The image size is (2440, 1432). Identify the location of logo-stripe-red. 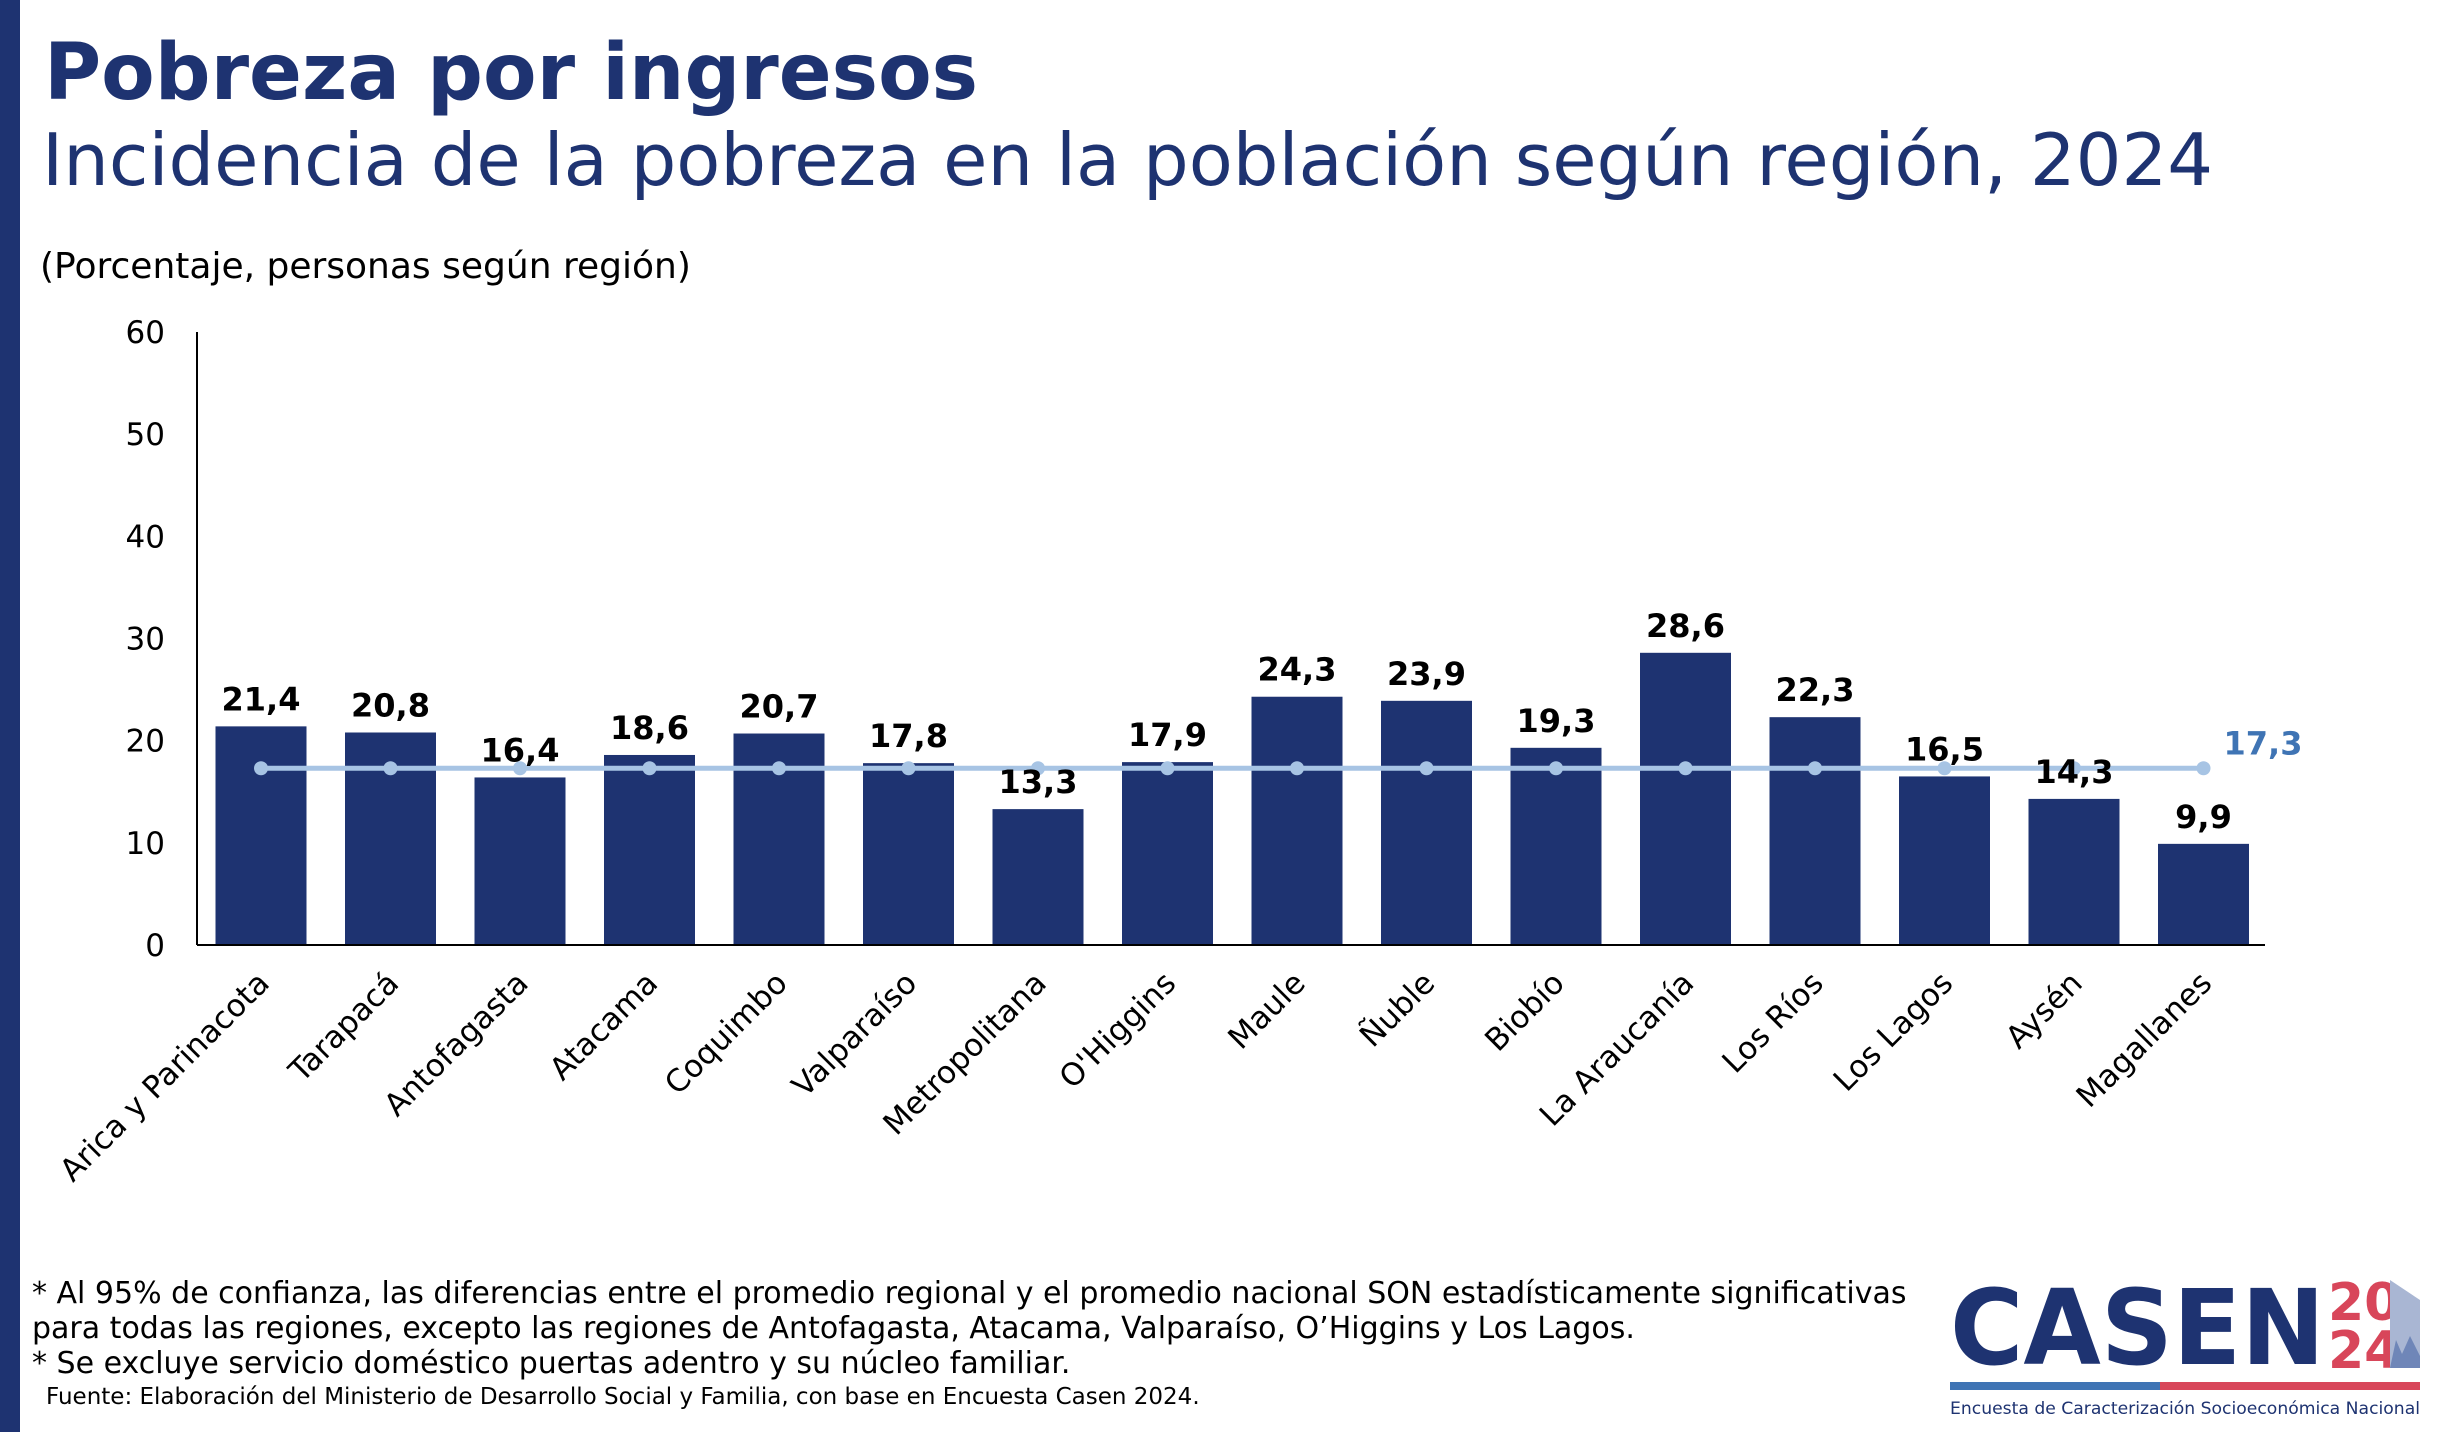
(2290, 1386).